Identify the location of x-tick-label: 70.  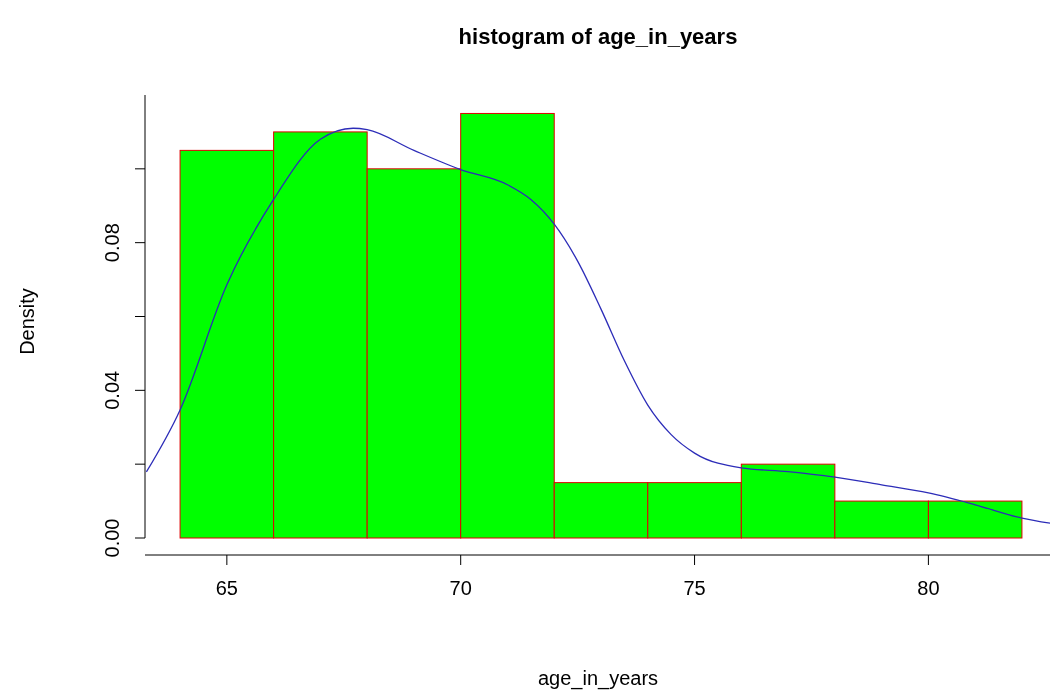
(460, 588).